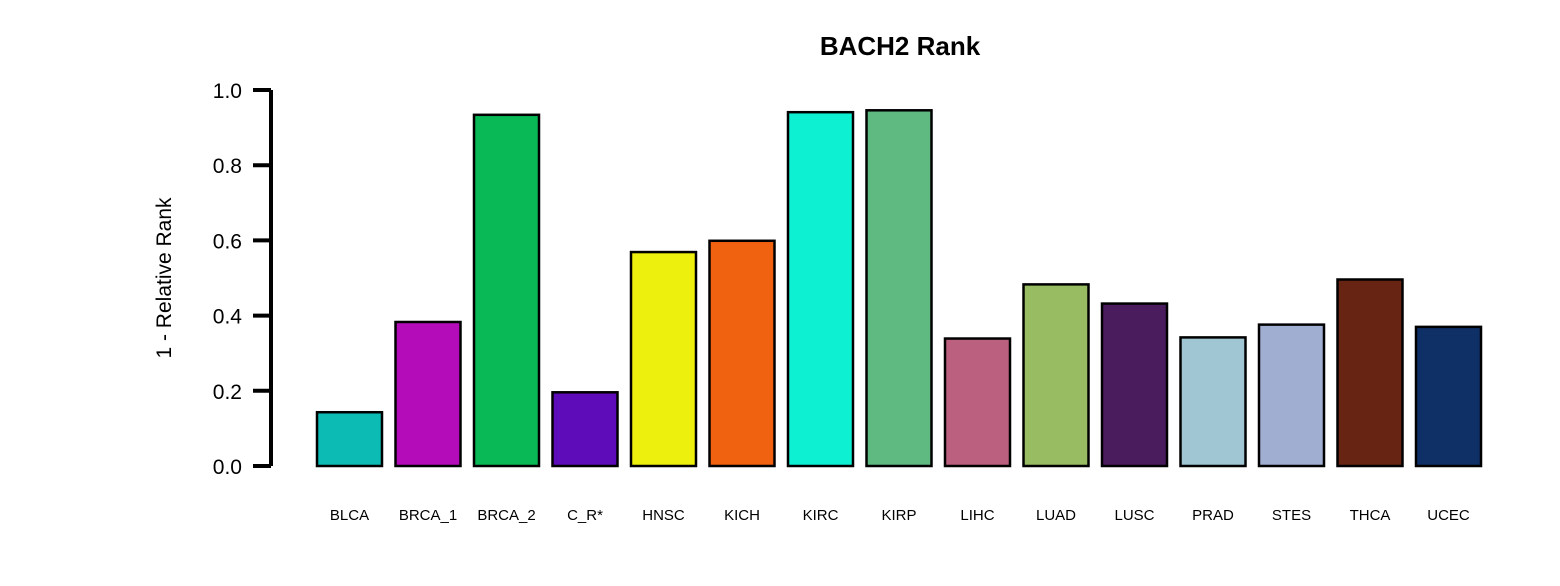 This screenshot has height=586, width=1560. I want to click on y-tick-label: 0.8, so click(227, 166).